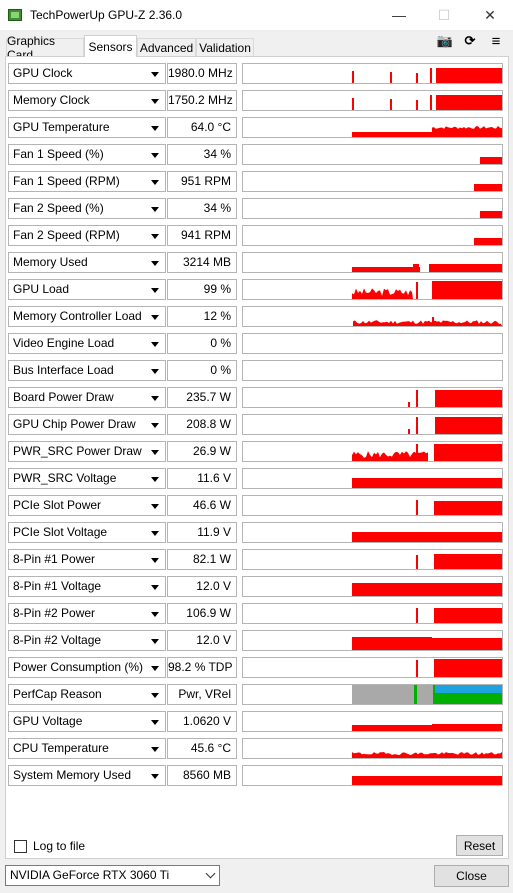 The height and width of the screenshot is (893, 513). What do you see at coordinates (106, 15) in the screenshot?
I see `window-title: TechPowerUp GPU-Z 2.36.0` at bounding box center [106, 15].